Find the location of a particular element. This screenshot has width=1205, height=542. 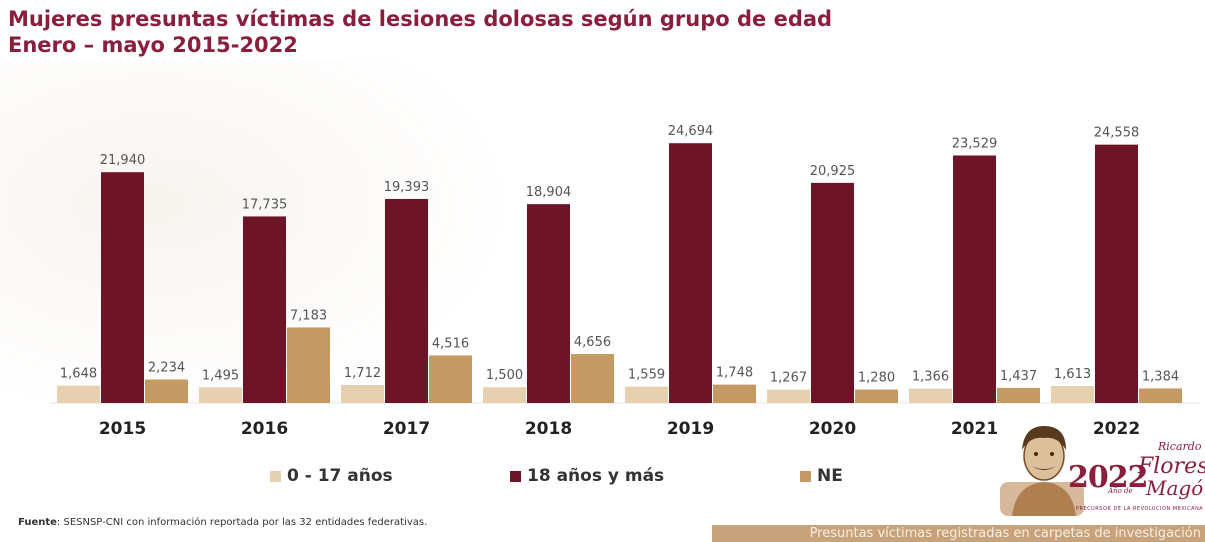

data-label: 1,495 is located at coordinates (220, 375).